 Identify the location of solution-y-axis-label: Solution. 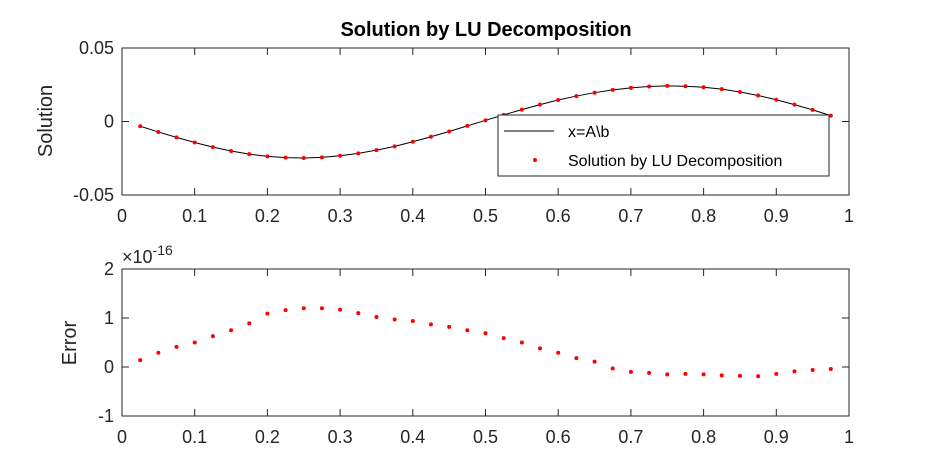
(46, 121).